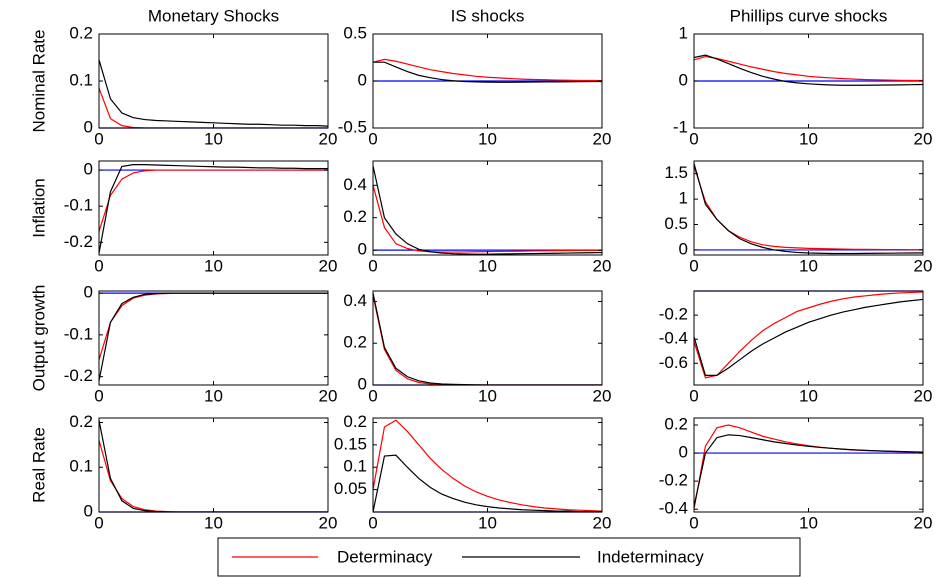 The width and height of the screenshot is (939, 577). Describe the element at coordinates (488, 15) in the screenshot. I see `column-title: IS shocks` at that location.